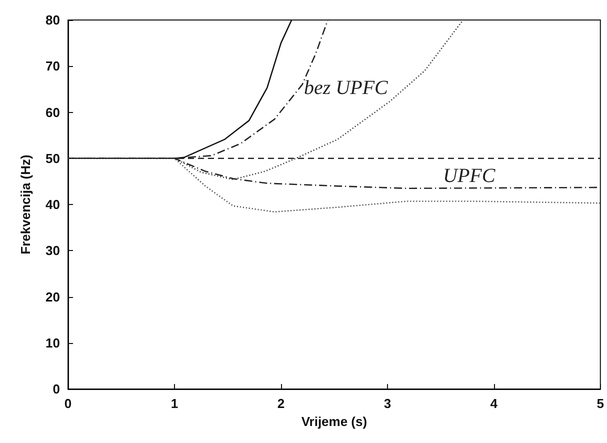  I want to click on y-tick-label: 40, so click(53, 204).